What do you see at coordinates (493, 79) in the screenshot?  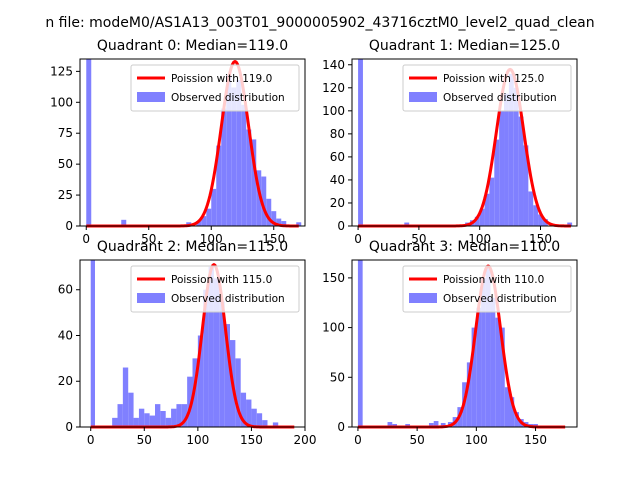 I see `legend-label-poisson: Poission with 125.0` at bounding box center [493, 79].